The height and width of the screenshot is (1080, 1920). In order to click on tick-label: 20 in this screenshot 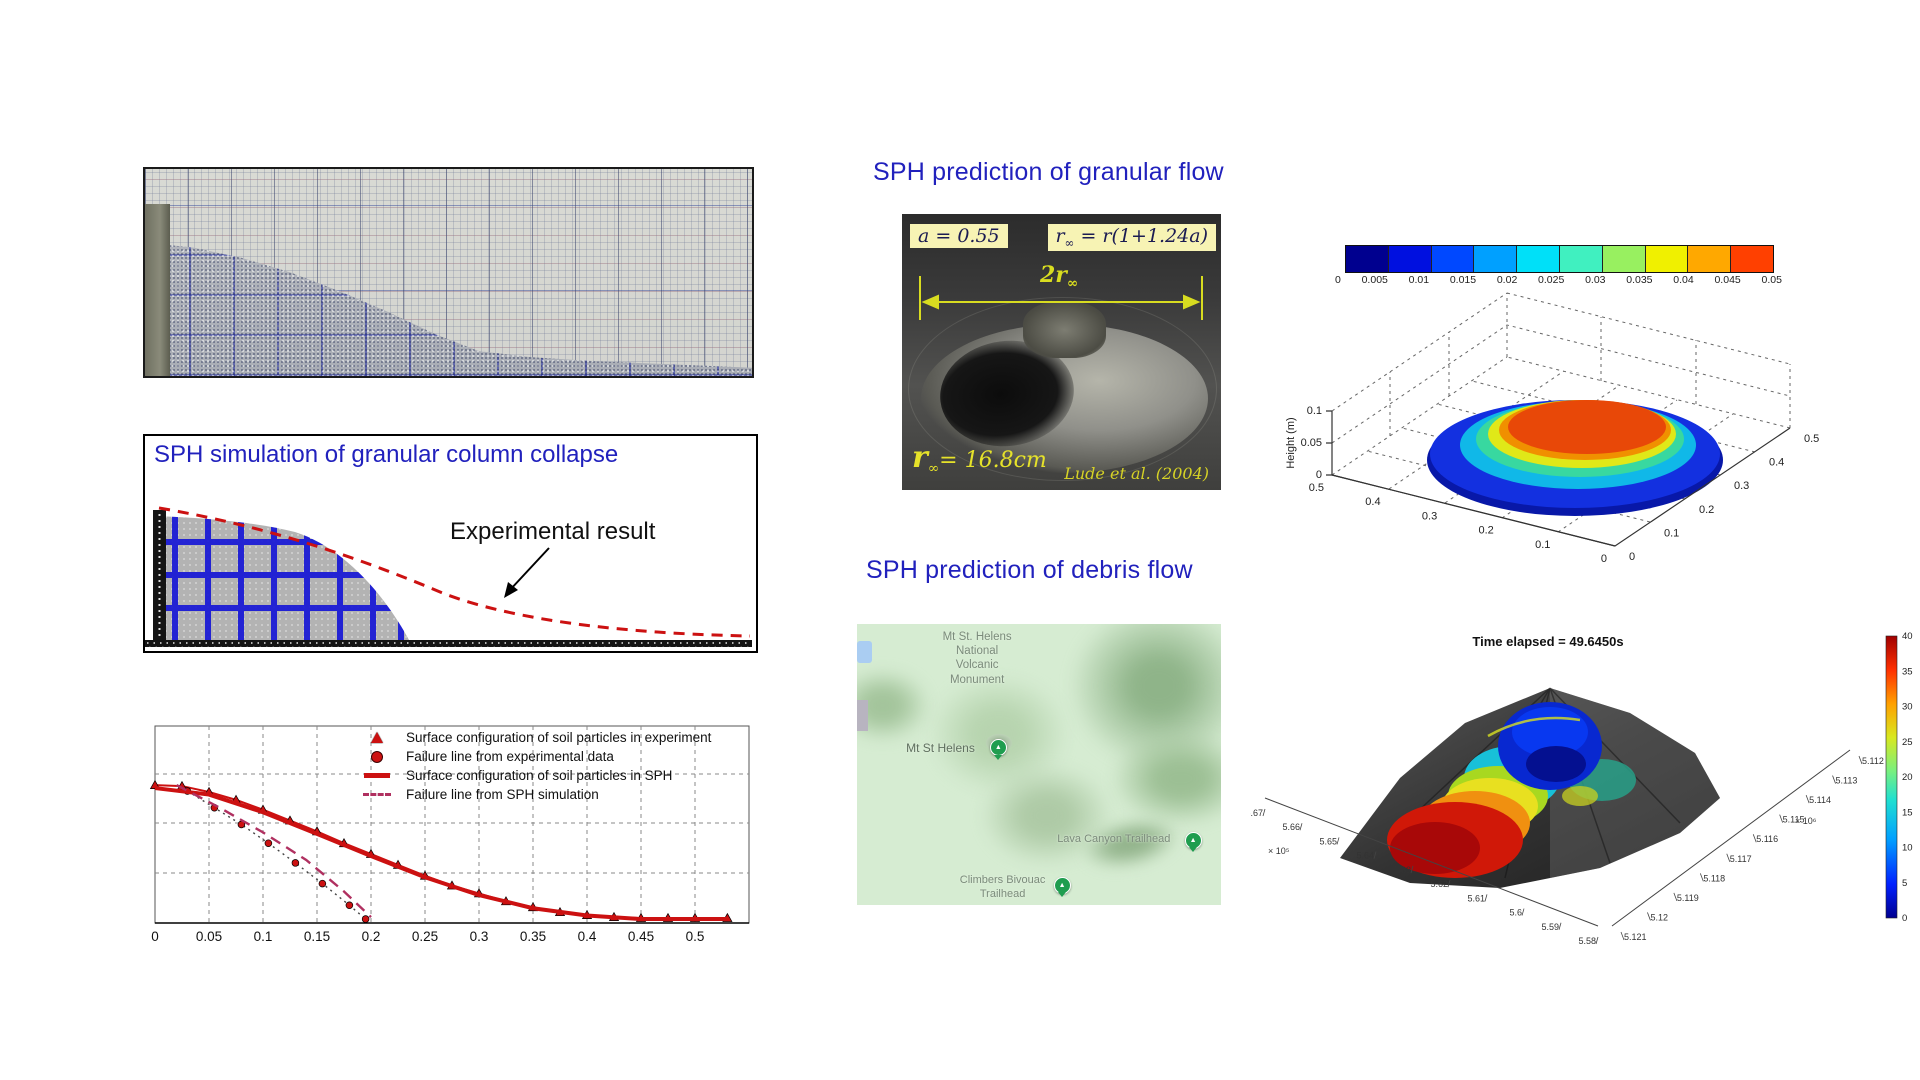, I will do `click(1907, 777)`.